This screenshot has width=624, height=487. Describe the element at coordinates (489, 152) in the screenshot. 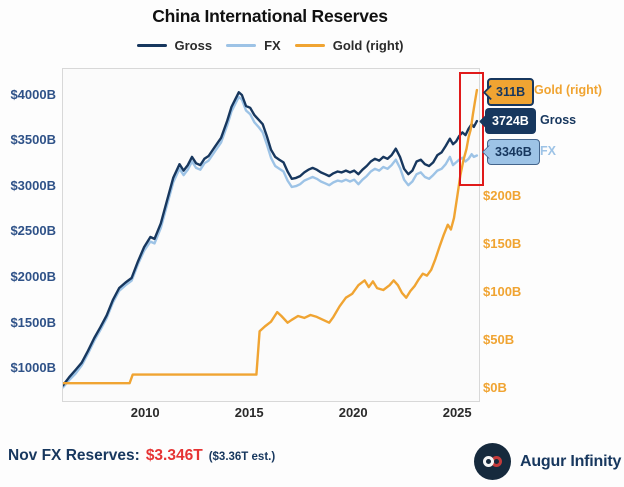

I see `badge-arrow-icon` at that location.